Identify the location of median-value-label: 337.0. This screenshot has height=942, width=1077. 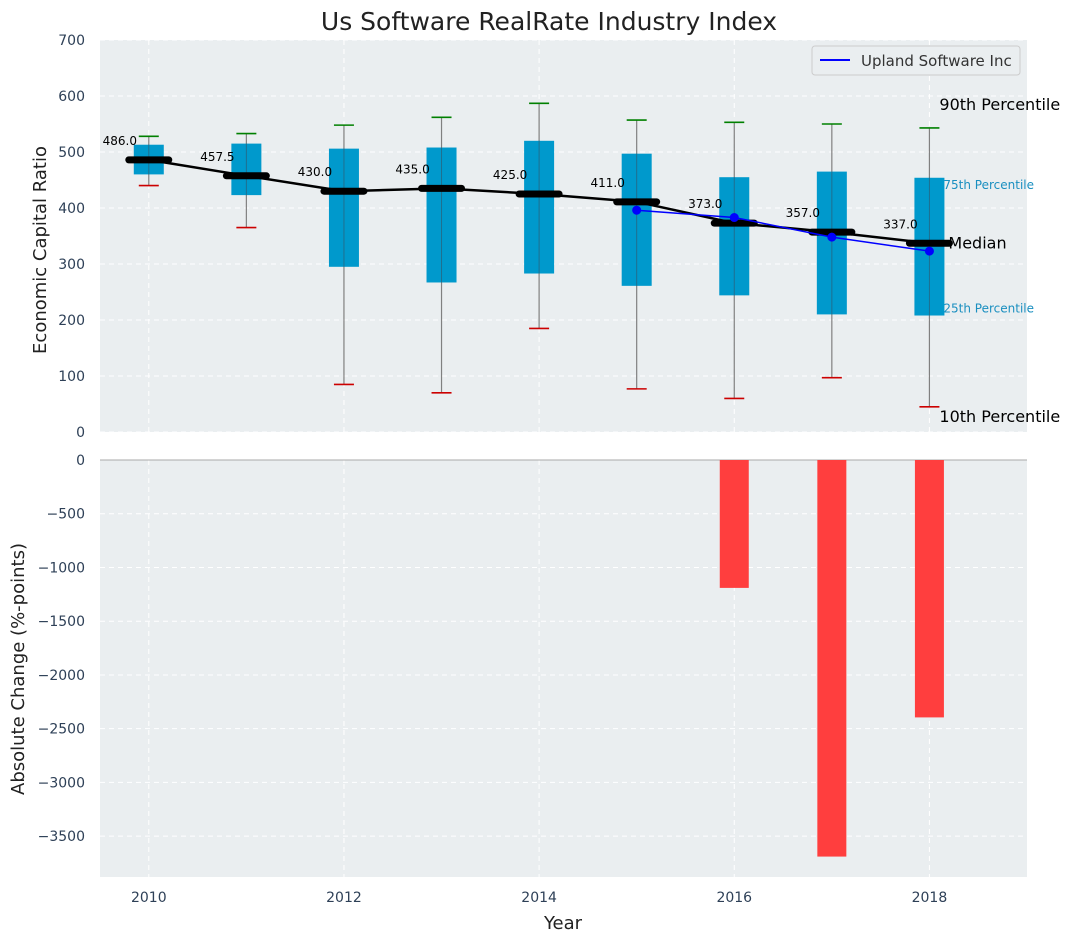
(900, 224).